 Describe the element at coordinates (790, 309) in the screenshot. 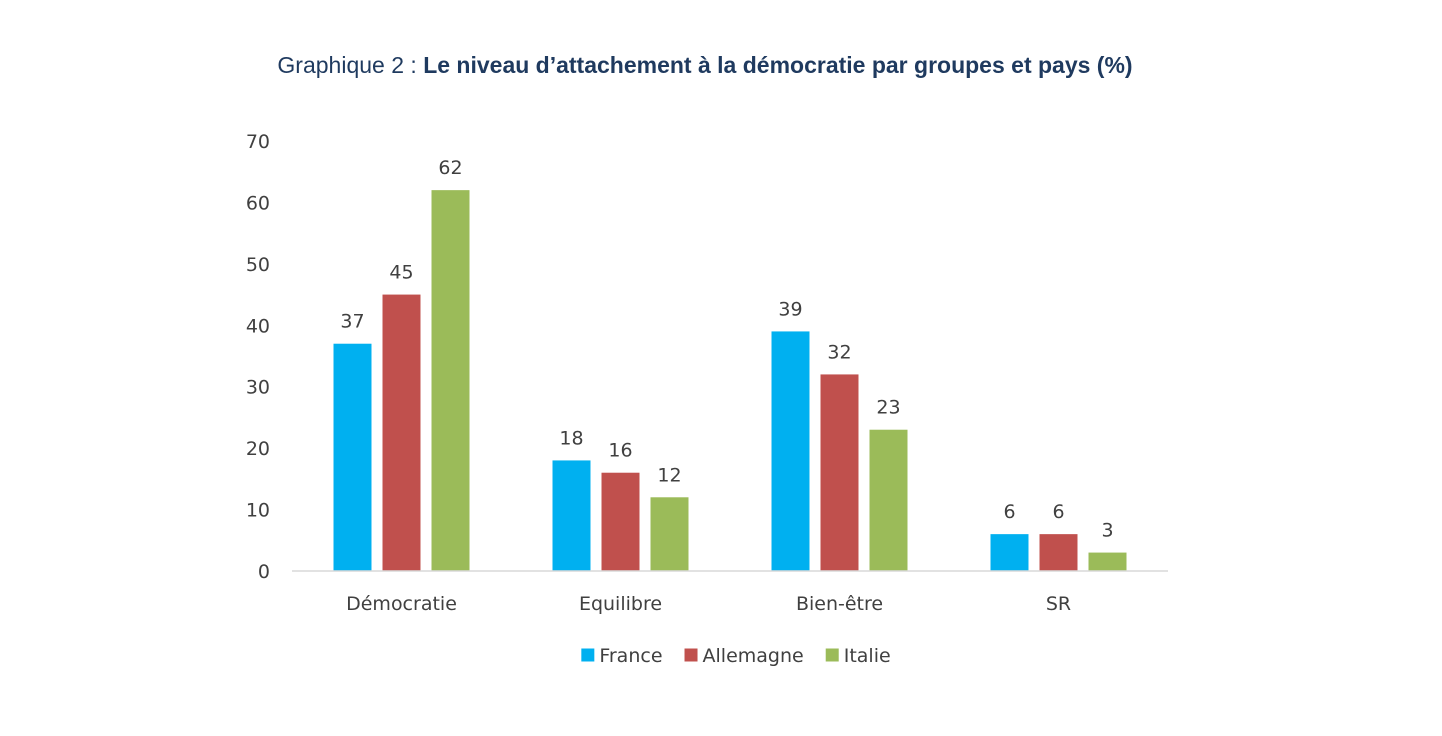

I see `data-label: 39` at that location.